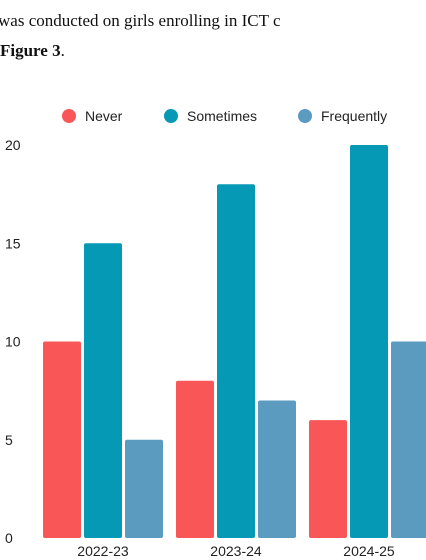 The image size is (426, 560). Describe the element at coordinates (104, 116) in the screenshot. I see `legend-label-never: Never` at that location.